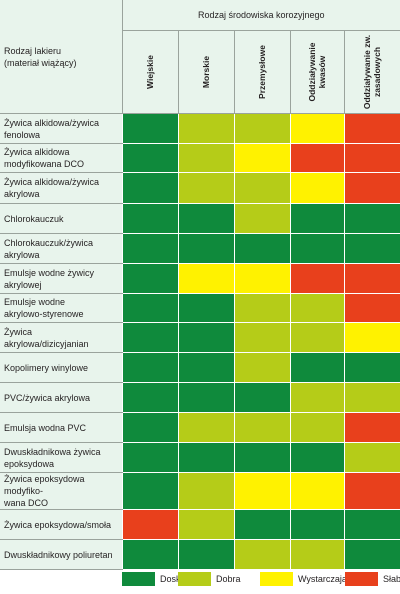  What do you see at coordinates (391, 579) in the screenshot?
I see `legend-label: Słaba` at bounding box center [391, 579].